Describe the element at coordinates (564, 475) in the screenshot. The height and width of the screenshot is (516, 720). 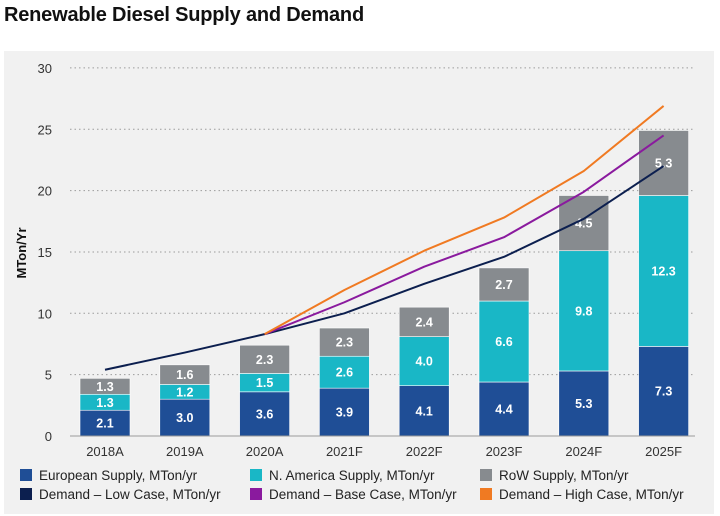
I see `legend-label: RoW Supply, MTon/yr` at that location.